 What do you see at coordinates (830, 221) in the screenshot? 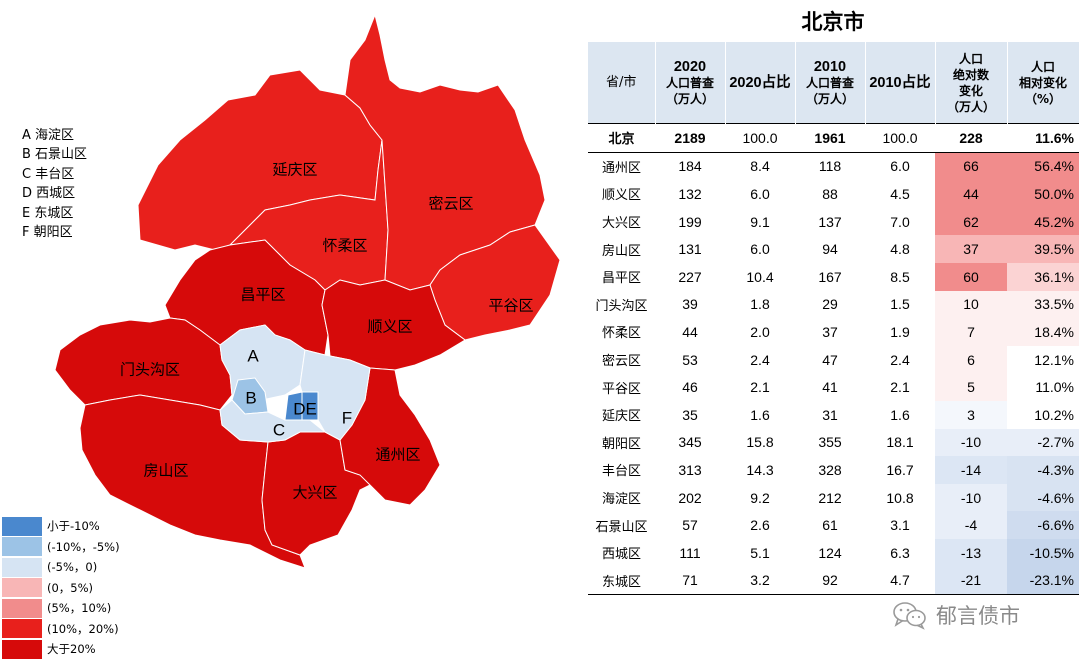
I see `cell-value: 137` at bounding box center [830, 221].